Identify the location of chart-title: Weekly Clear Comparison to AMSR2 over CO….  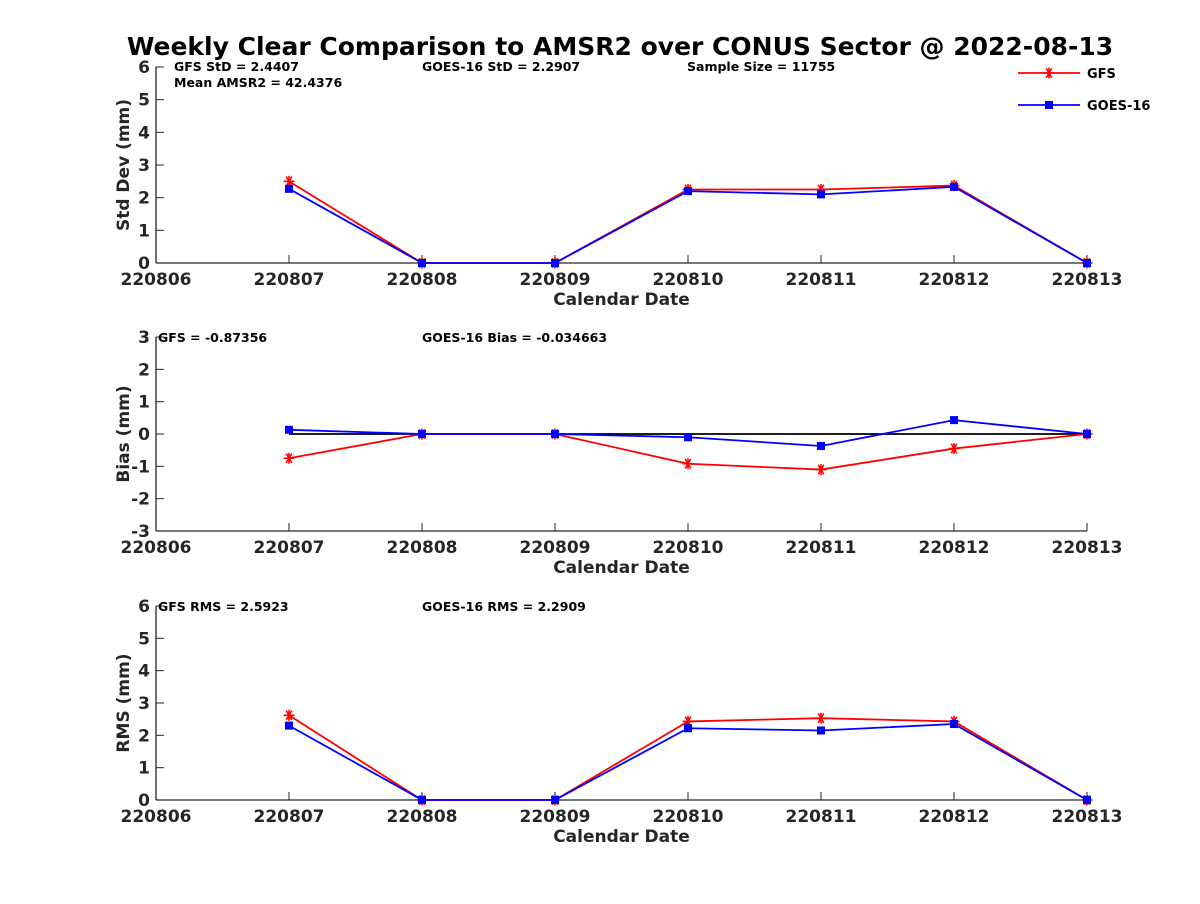
(620, 46).